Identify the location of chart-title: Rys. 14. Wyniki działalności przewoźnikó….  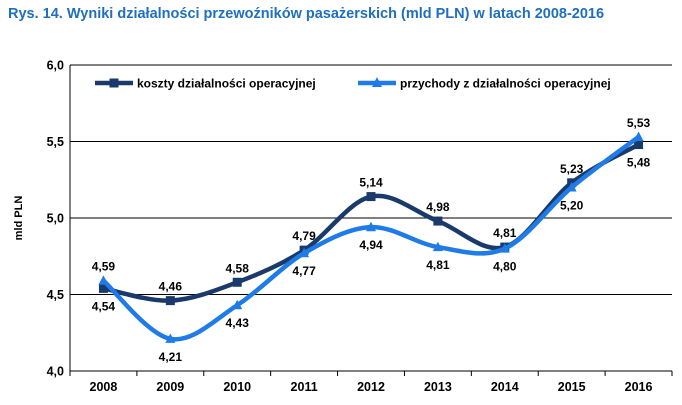
(306, 14).